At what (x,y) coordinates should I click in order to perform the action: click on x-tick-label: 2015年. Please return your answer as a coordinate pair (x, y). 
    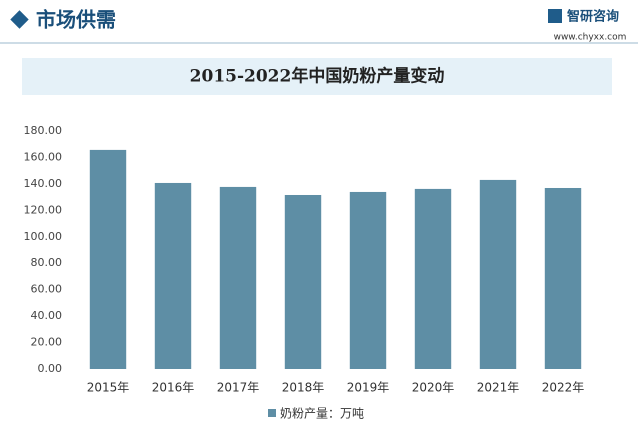
    Looking at the image, I should click on (108, 388).